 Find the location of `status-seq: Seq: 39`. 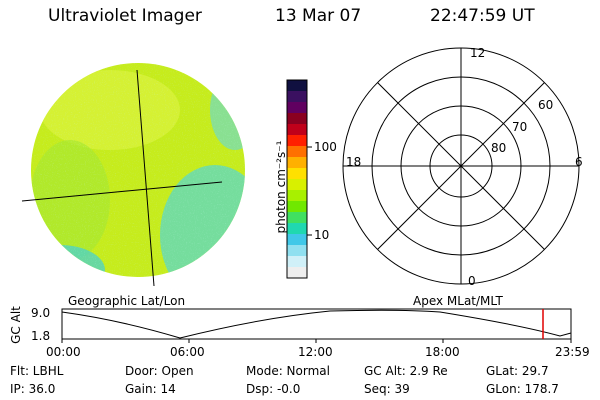

status-seq: Seq: 39 is located at coordinates (387, 389).